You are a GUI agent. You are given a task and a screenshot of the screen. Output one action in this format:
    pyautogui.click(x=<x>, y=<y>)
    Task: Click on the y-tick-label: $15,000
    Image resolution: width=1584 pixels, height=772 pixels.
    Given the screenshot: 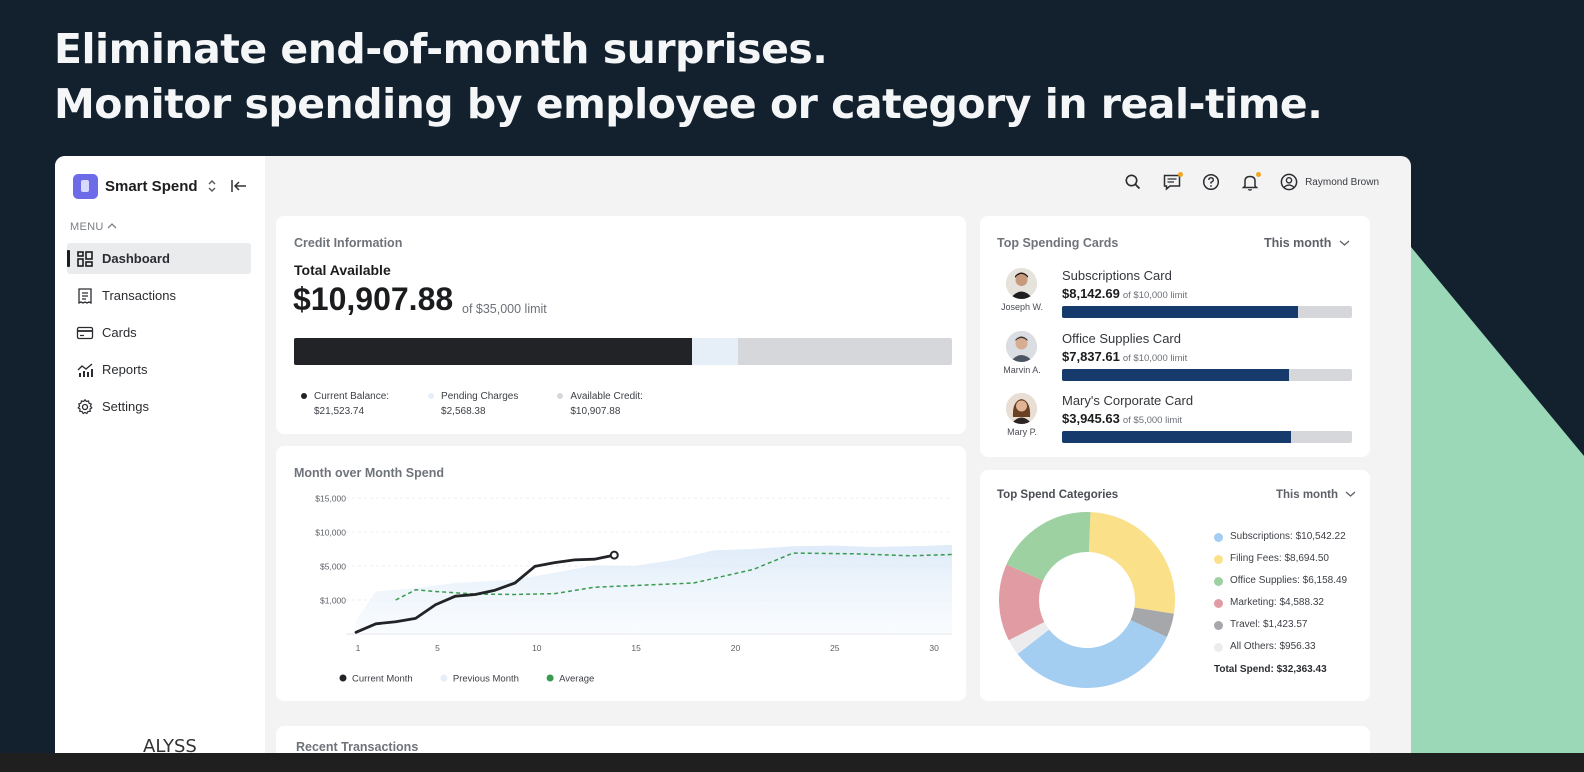 What is the action you would take?
    pyautogui.click(x=330, y=499)
    